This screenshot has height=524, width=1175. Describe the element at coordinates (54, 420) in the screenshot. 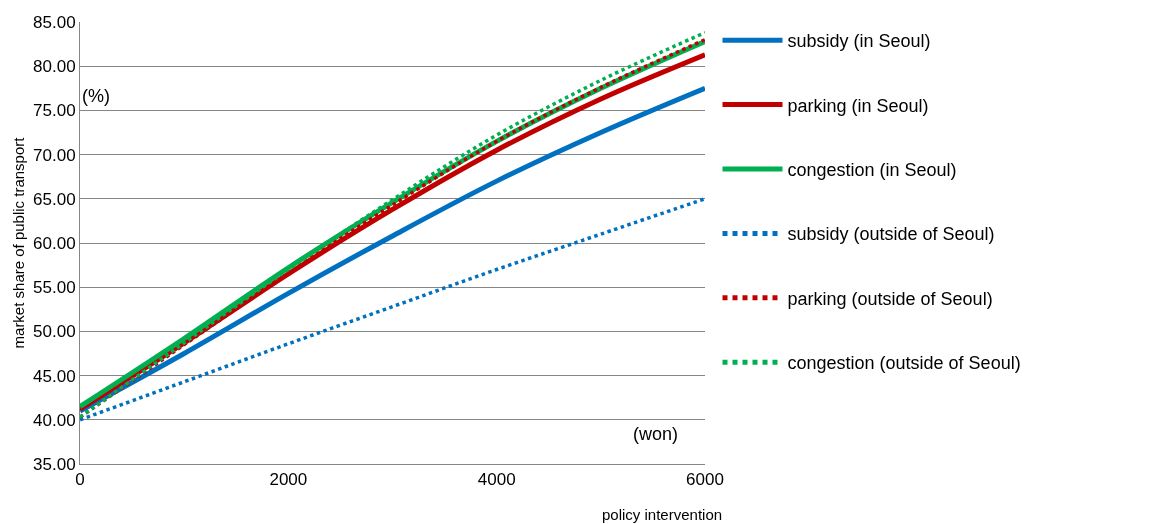

I see `y-tick-label: 40.00` at that location.